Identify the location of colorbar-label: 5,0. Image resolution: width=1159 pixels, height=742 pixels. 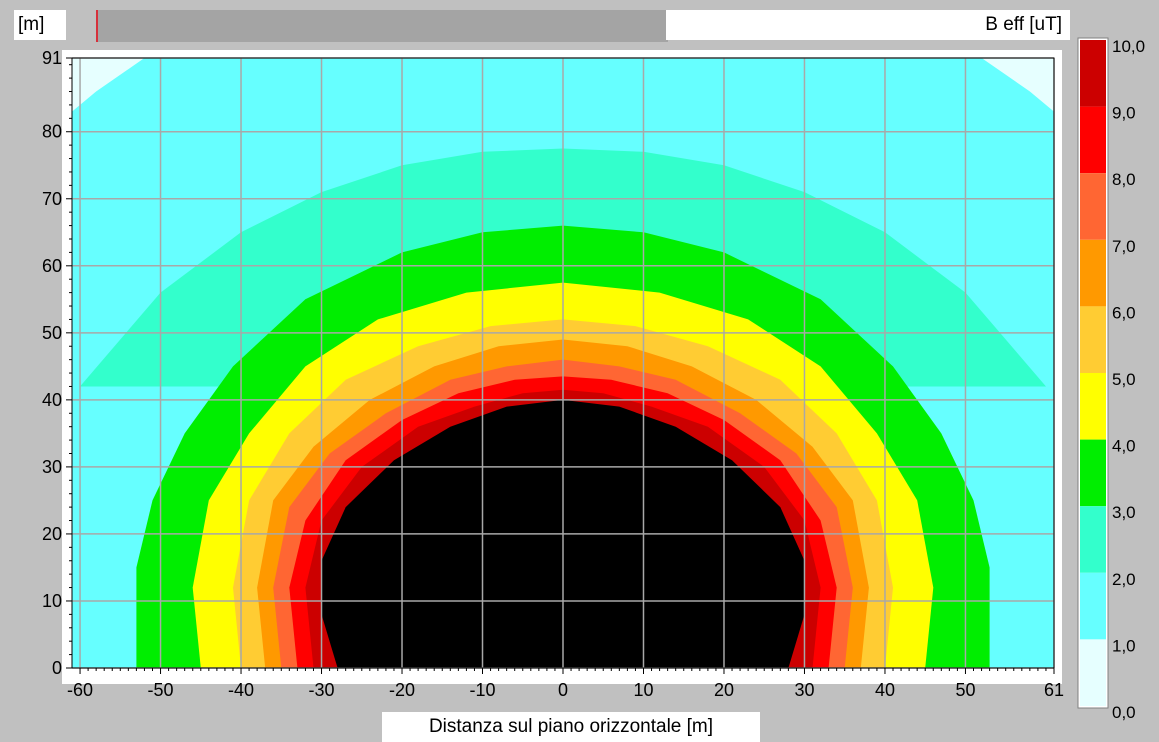
(1124, 379).